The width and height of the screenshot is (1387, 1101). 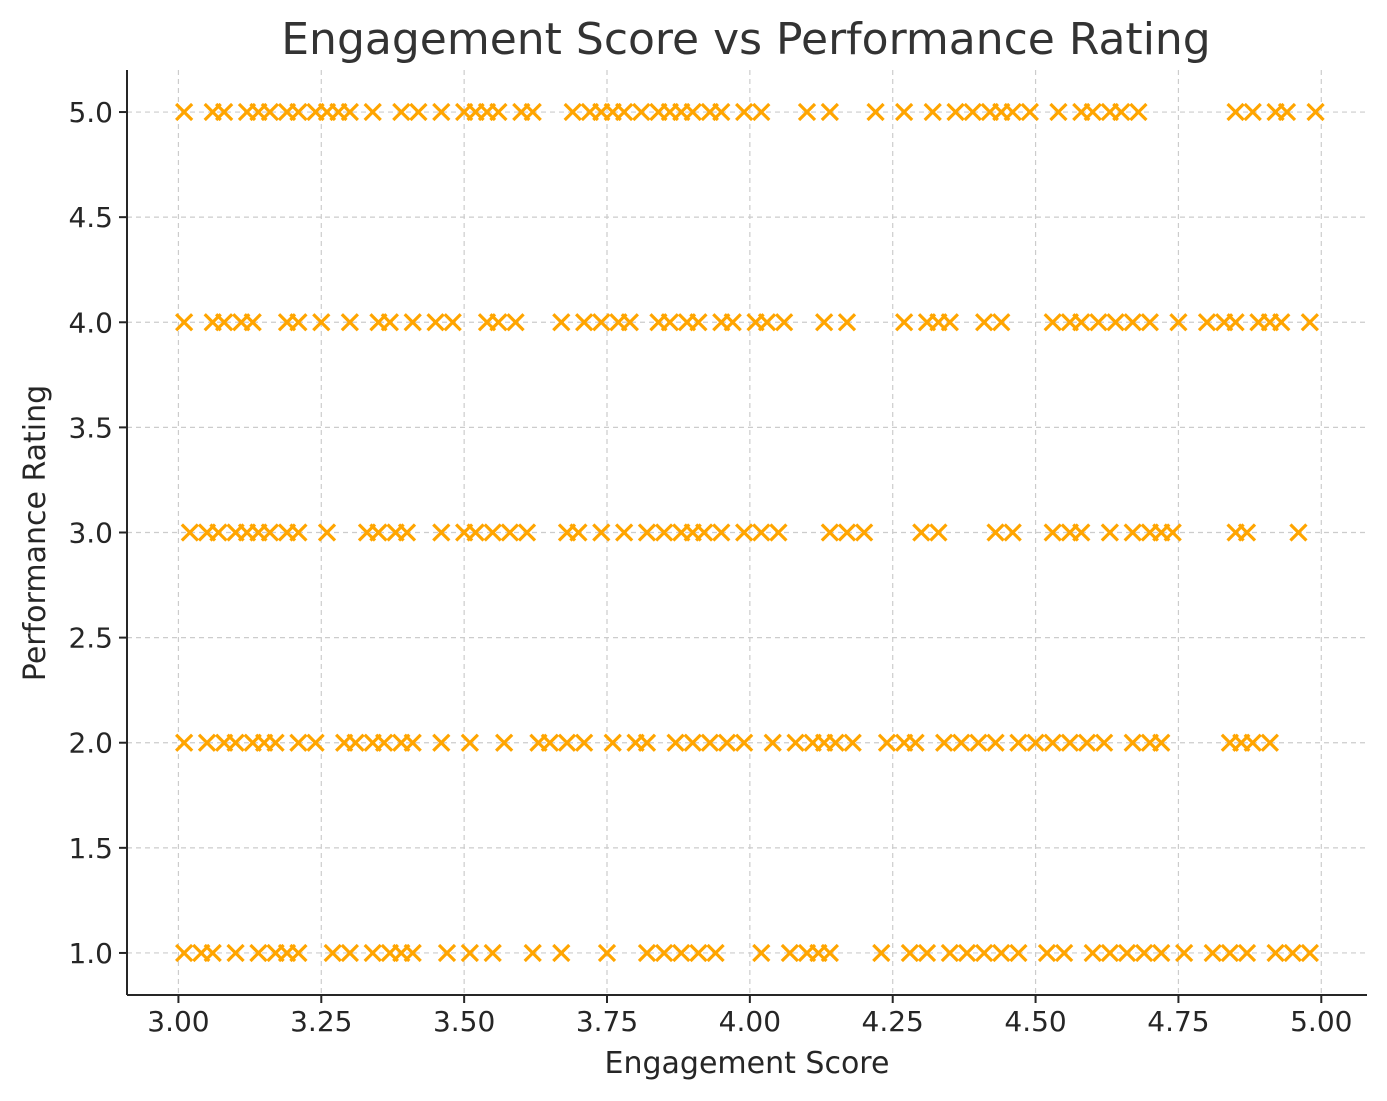 I want to click on x-tick-label: 3.50, so click(x=464, y=1021).